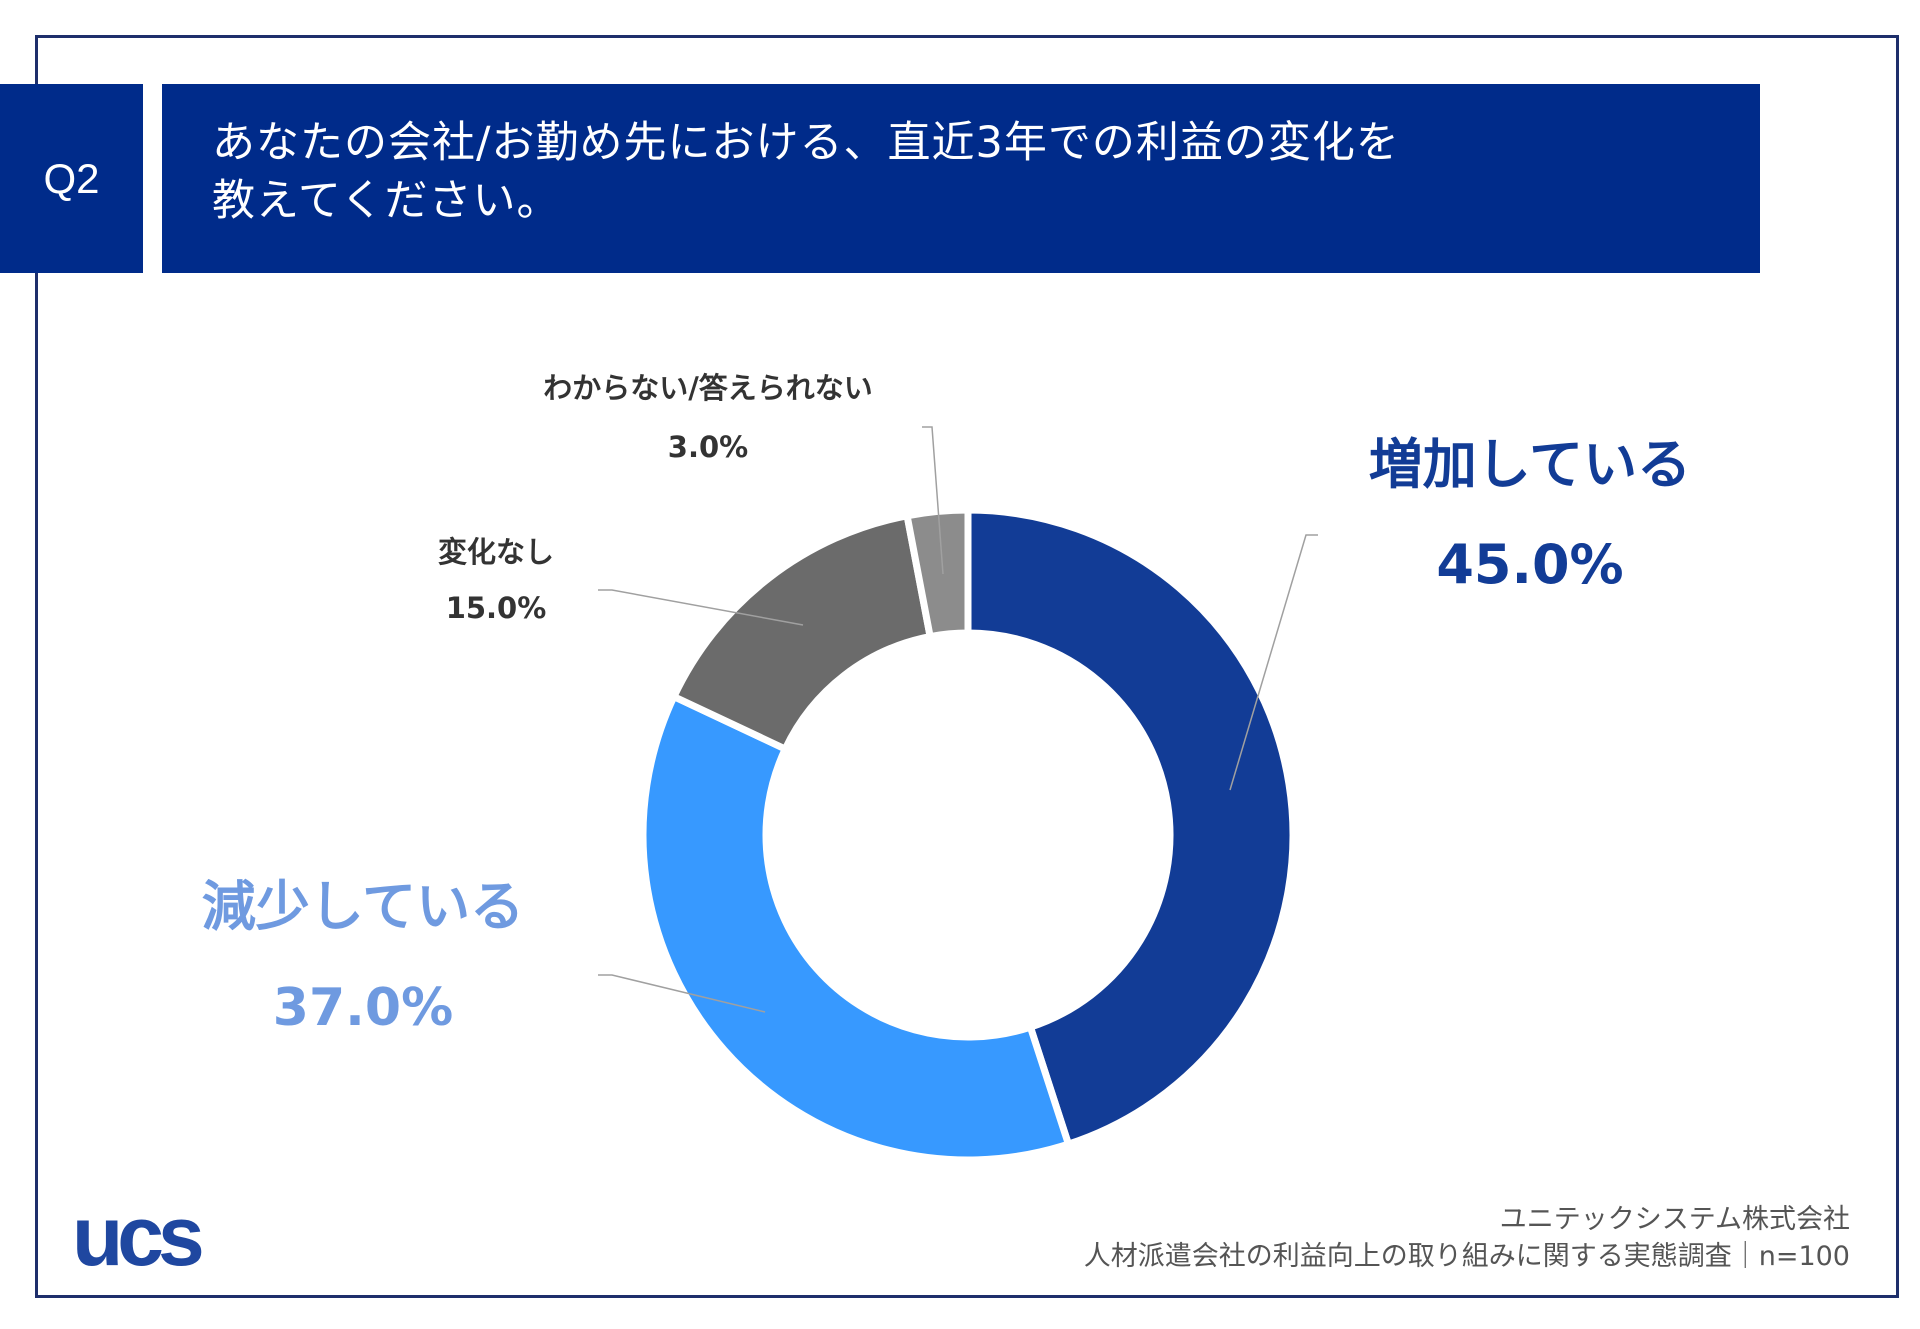 The image size is (1920, 1329). What do you see at coordinates (1674, 1219) in the screenshot?
I see `footer-company: ユニテックシステム株式会社` at bounding box center [1674, 1219].